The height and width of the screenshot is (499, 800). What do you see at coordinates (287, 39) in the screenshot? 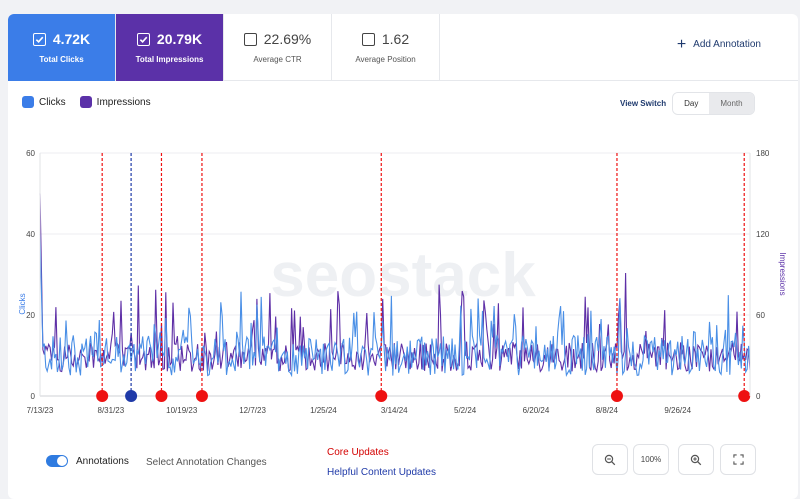
I see `metric-value: 22.69%` at bounding box center [287, 39].